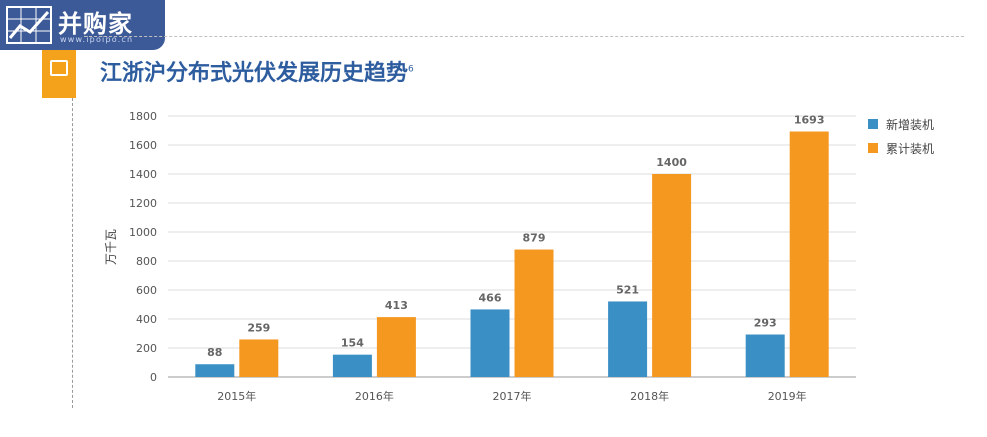  I want to click on section-tab, so click(59, 74).